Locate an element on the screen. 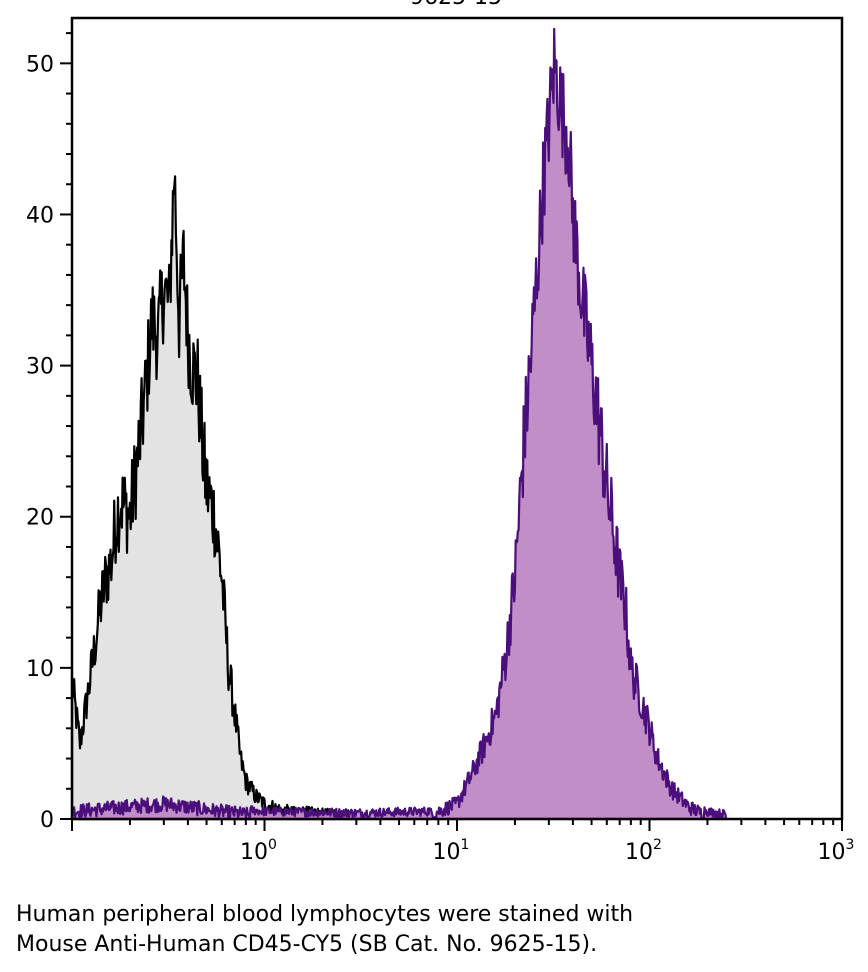 This screenshot has width=868, height=972. x-tick-label: 10² is located at coordinates (643, 851).